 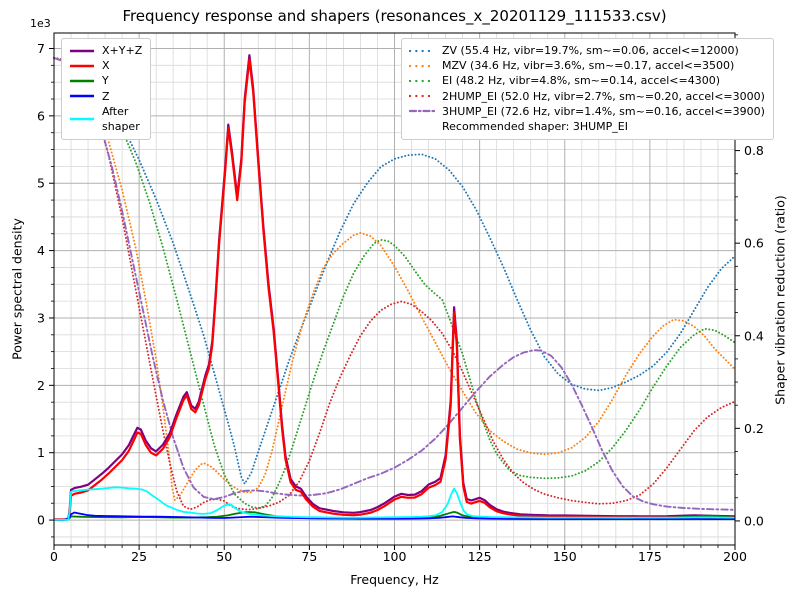 What do you see at coordinates (395, 556) in the screenshot?
I see `x-tick-label: 100` at bounding box center [395, 556].